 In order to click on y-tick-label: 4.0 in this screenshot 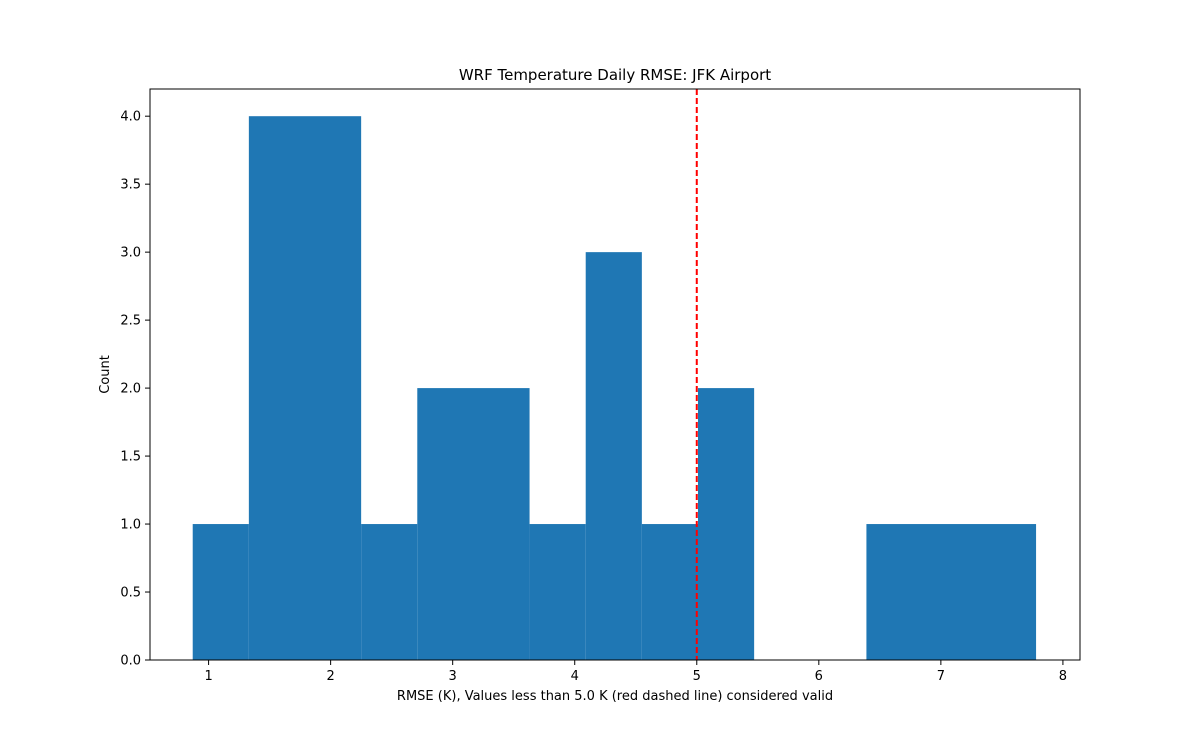, I will do `click(130, 117)`.